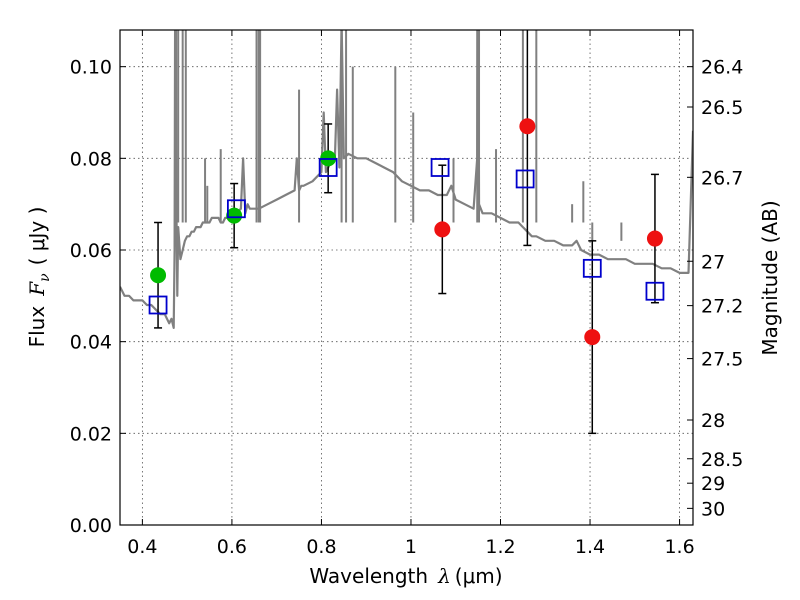 The image size is (800, 600). I want to click on x-tick-label: 1.4, so click(590, 547).